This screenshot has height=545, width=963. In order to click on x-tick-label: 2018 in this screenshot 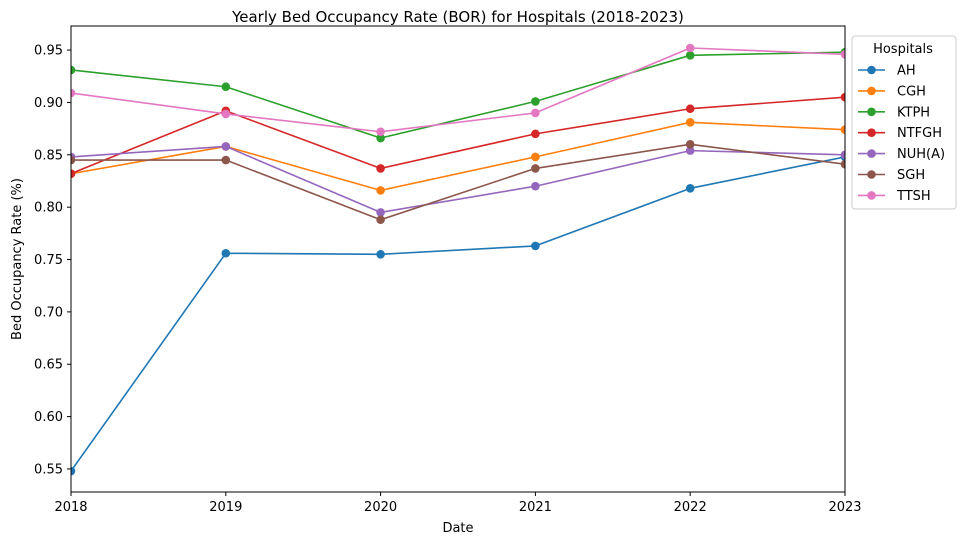, I will do `click(70, 507)`.